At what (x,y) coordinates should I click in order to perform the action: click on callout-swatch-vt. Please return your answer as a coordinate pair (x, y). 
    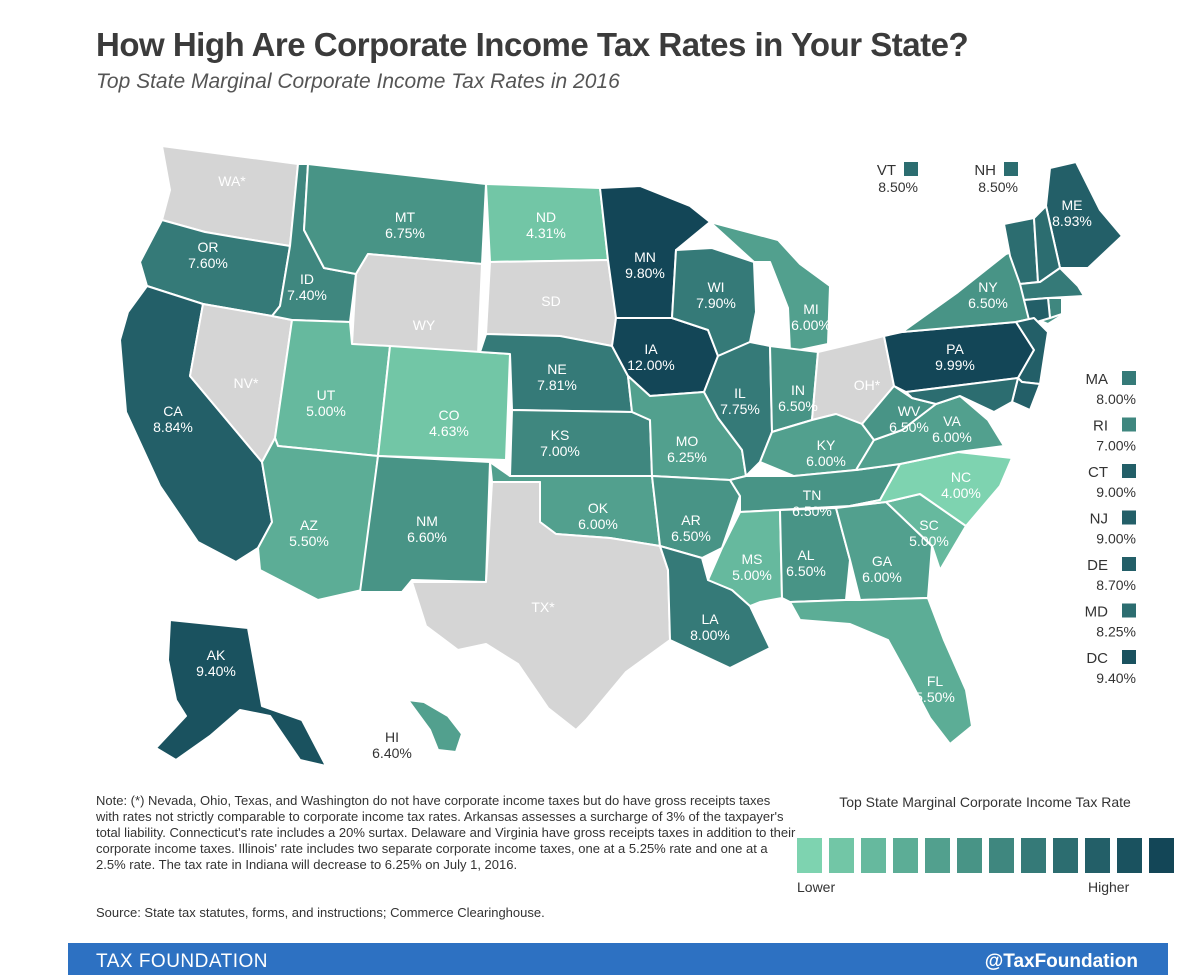
    Looking at the image, I should click on (911, 169).